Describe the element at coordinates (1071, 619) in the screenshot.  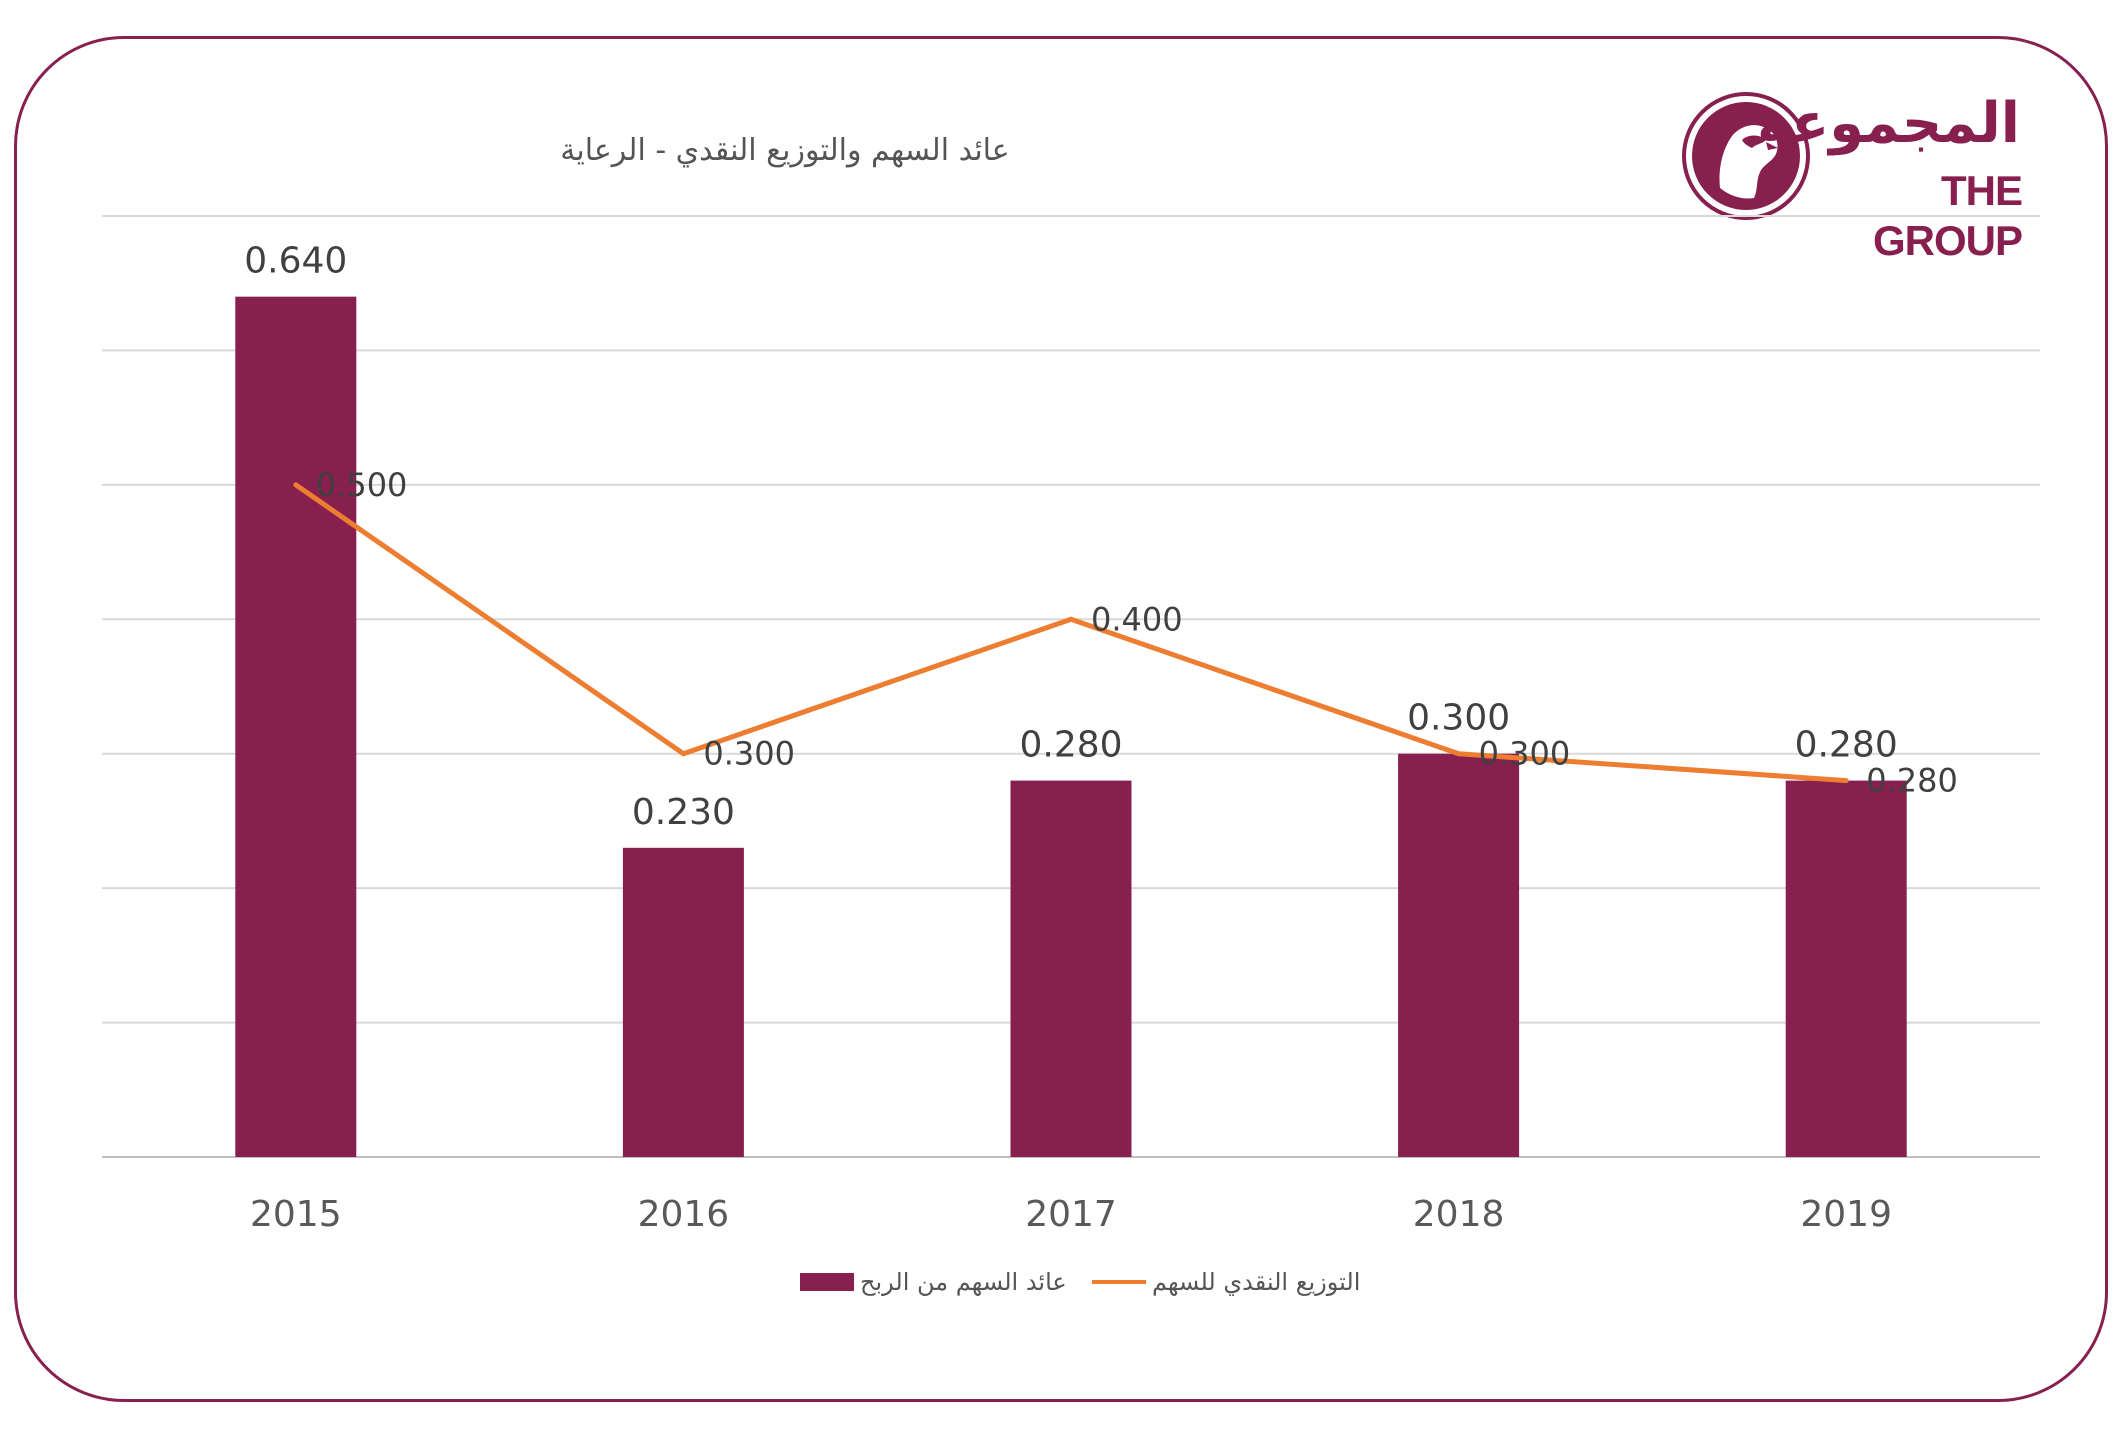
I see `line-point-2017` at that location.